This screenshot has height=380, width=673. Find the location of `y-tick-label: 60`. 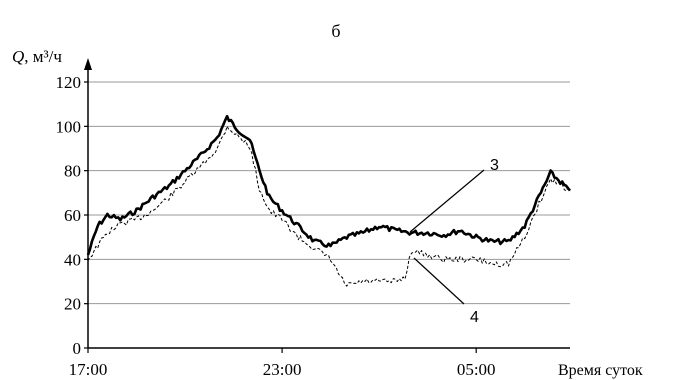

y-tick-label: 60 is located at coordinates (72, 215).